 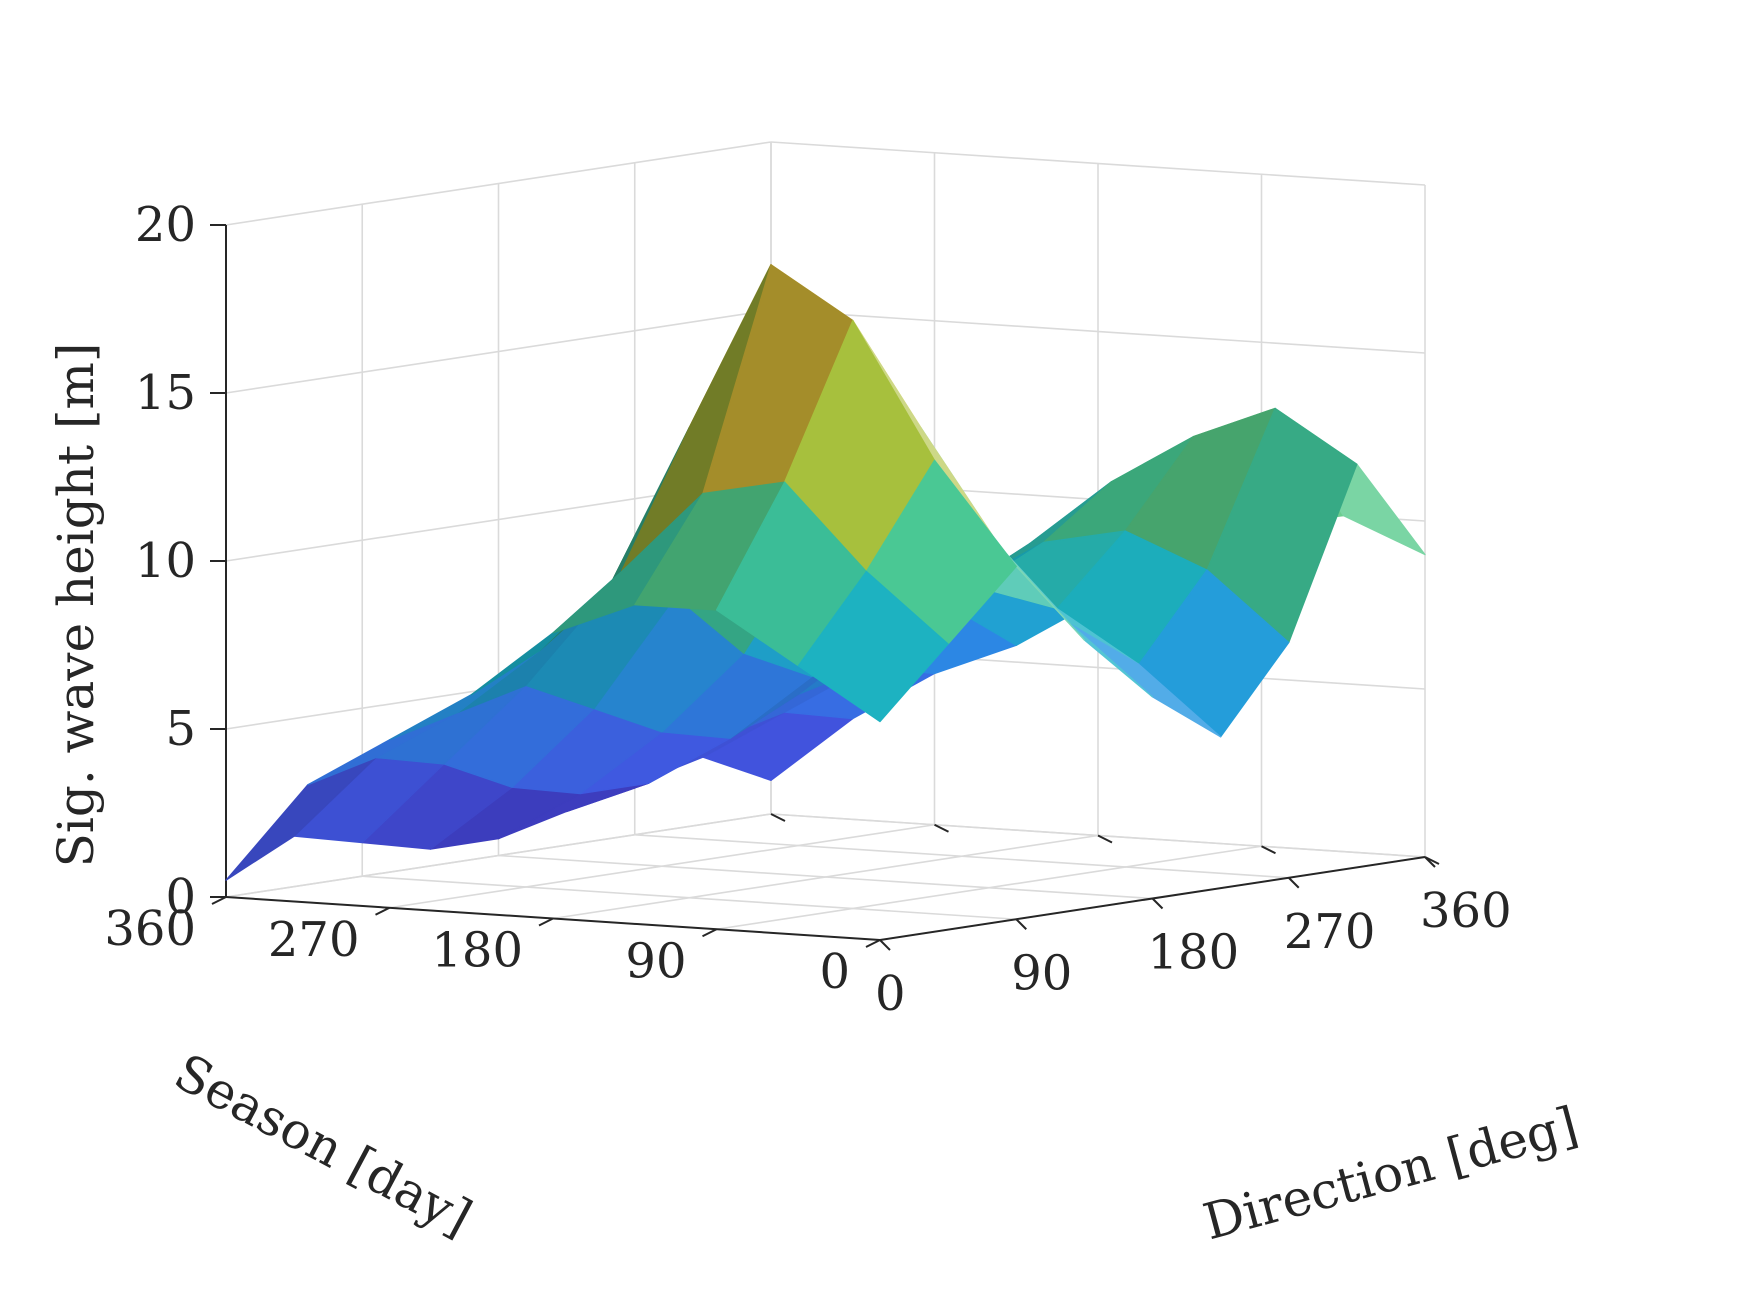 I want to click on z-tick-label: 5, so click(x=180, y=729).